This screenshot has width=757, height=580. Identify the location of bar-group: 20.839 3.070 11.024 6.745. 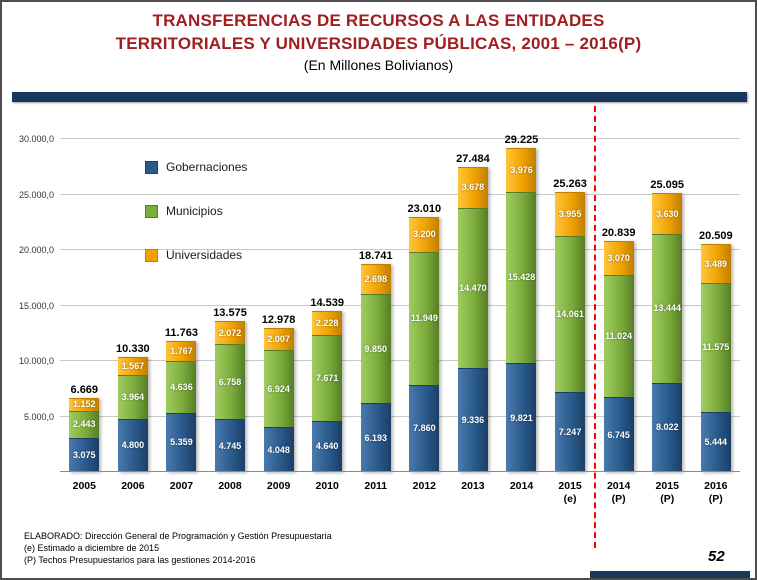
(618, 297).